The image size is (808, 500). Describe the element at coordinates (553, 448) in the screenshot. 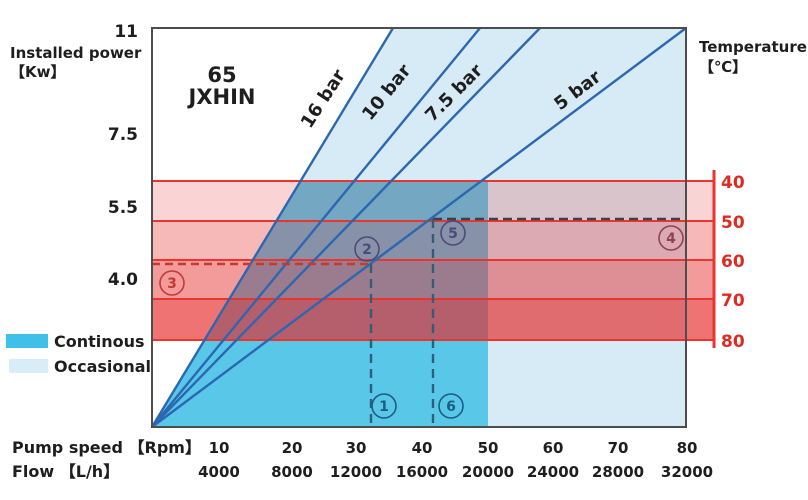

I see `rpm-tick-60: 60` at that location.